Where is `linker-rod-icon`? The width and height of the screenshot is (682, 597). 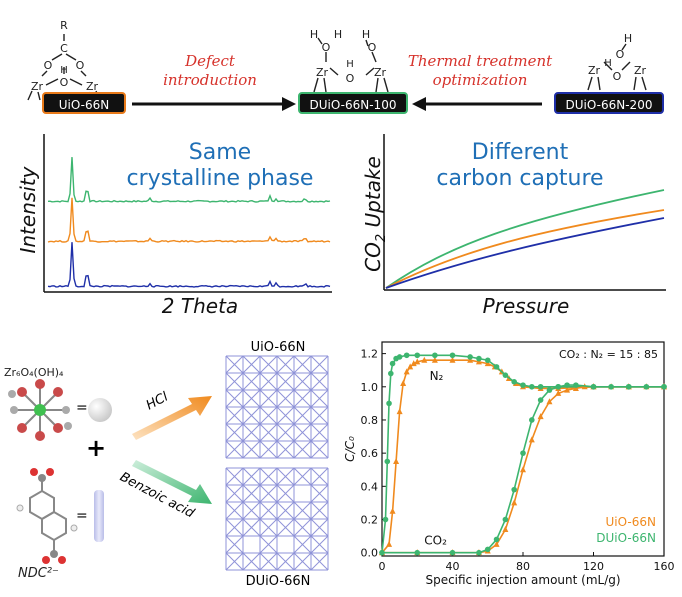 linker-rod-icon is located at coordinates (99, 516).